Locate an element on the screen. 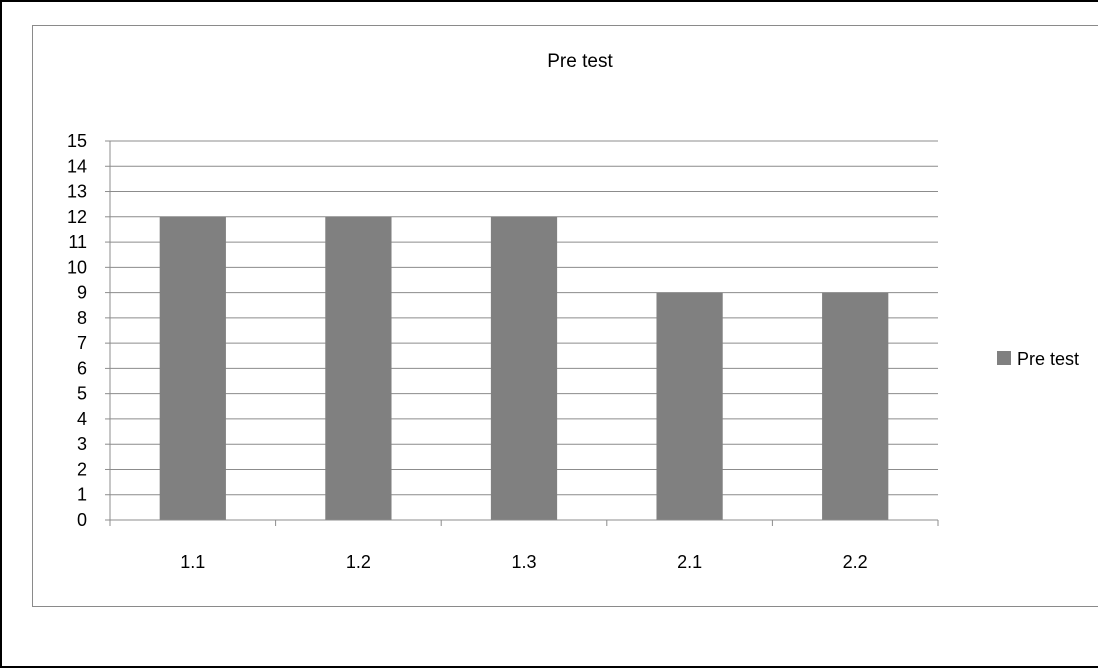 Image resolution: width=1098 pixels, height=668 pixels. y-tick-label: 2 is located at coordinates (82, 469).